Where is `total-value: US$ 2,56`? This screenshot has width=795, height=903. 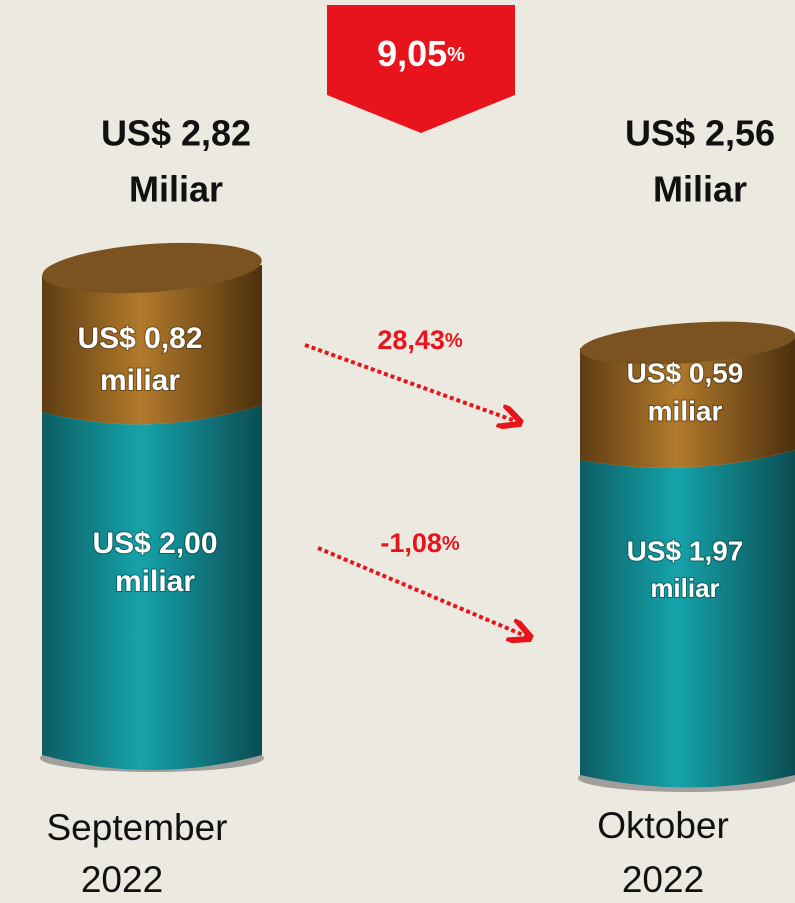
total-value: US$ 2,56 is located at coordinates (700, 133).